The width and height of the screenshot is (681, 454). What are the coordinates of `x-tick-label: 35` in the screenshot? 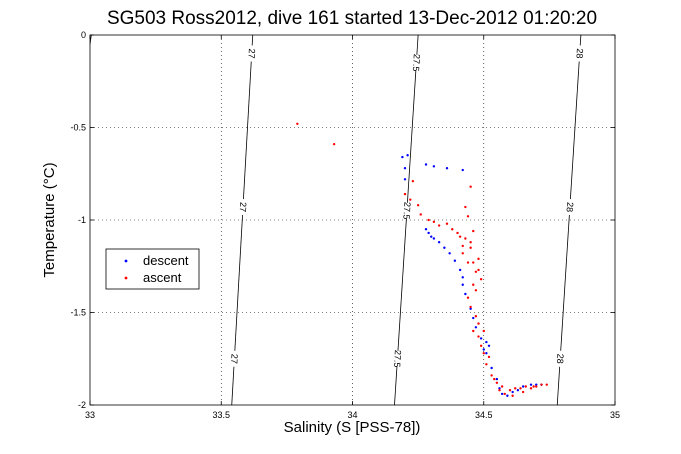 It's located at (615, 415).